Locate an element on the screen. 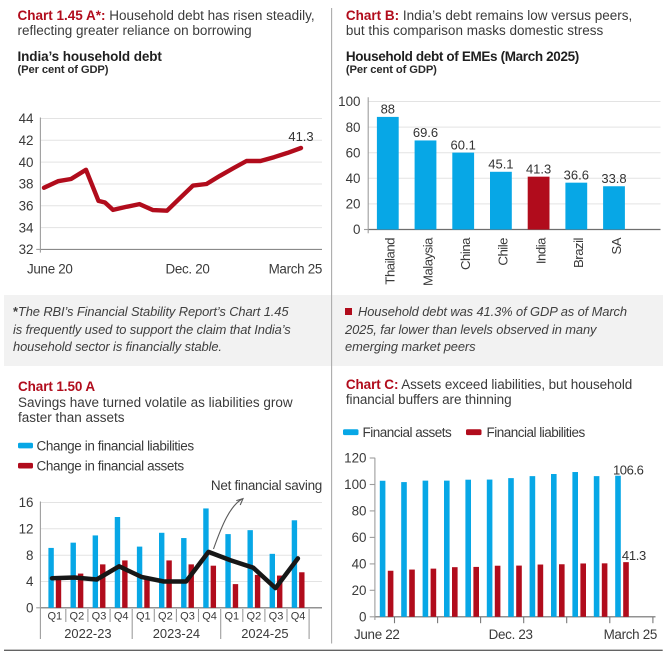 Image resolution: width=667 pixels, height=654 pixels. svg-text: SA is located at coordinates (616, 245).